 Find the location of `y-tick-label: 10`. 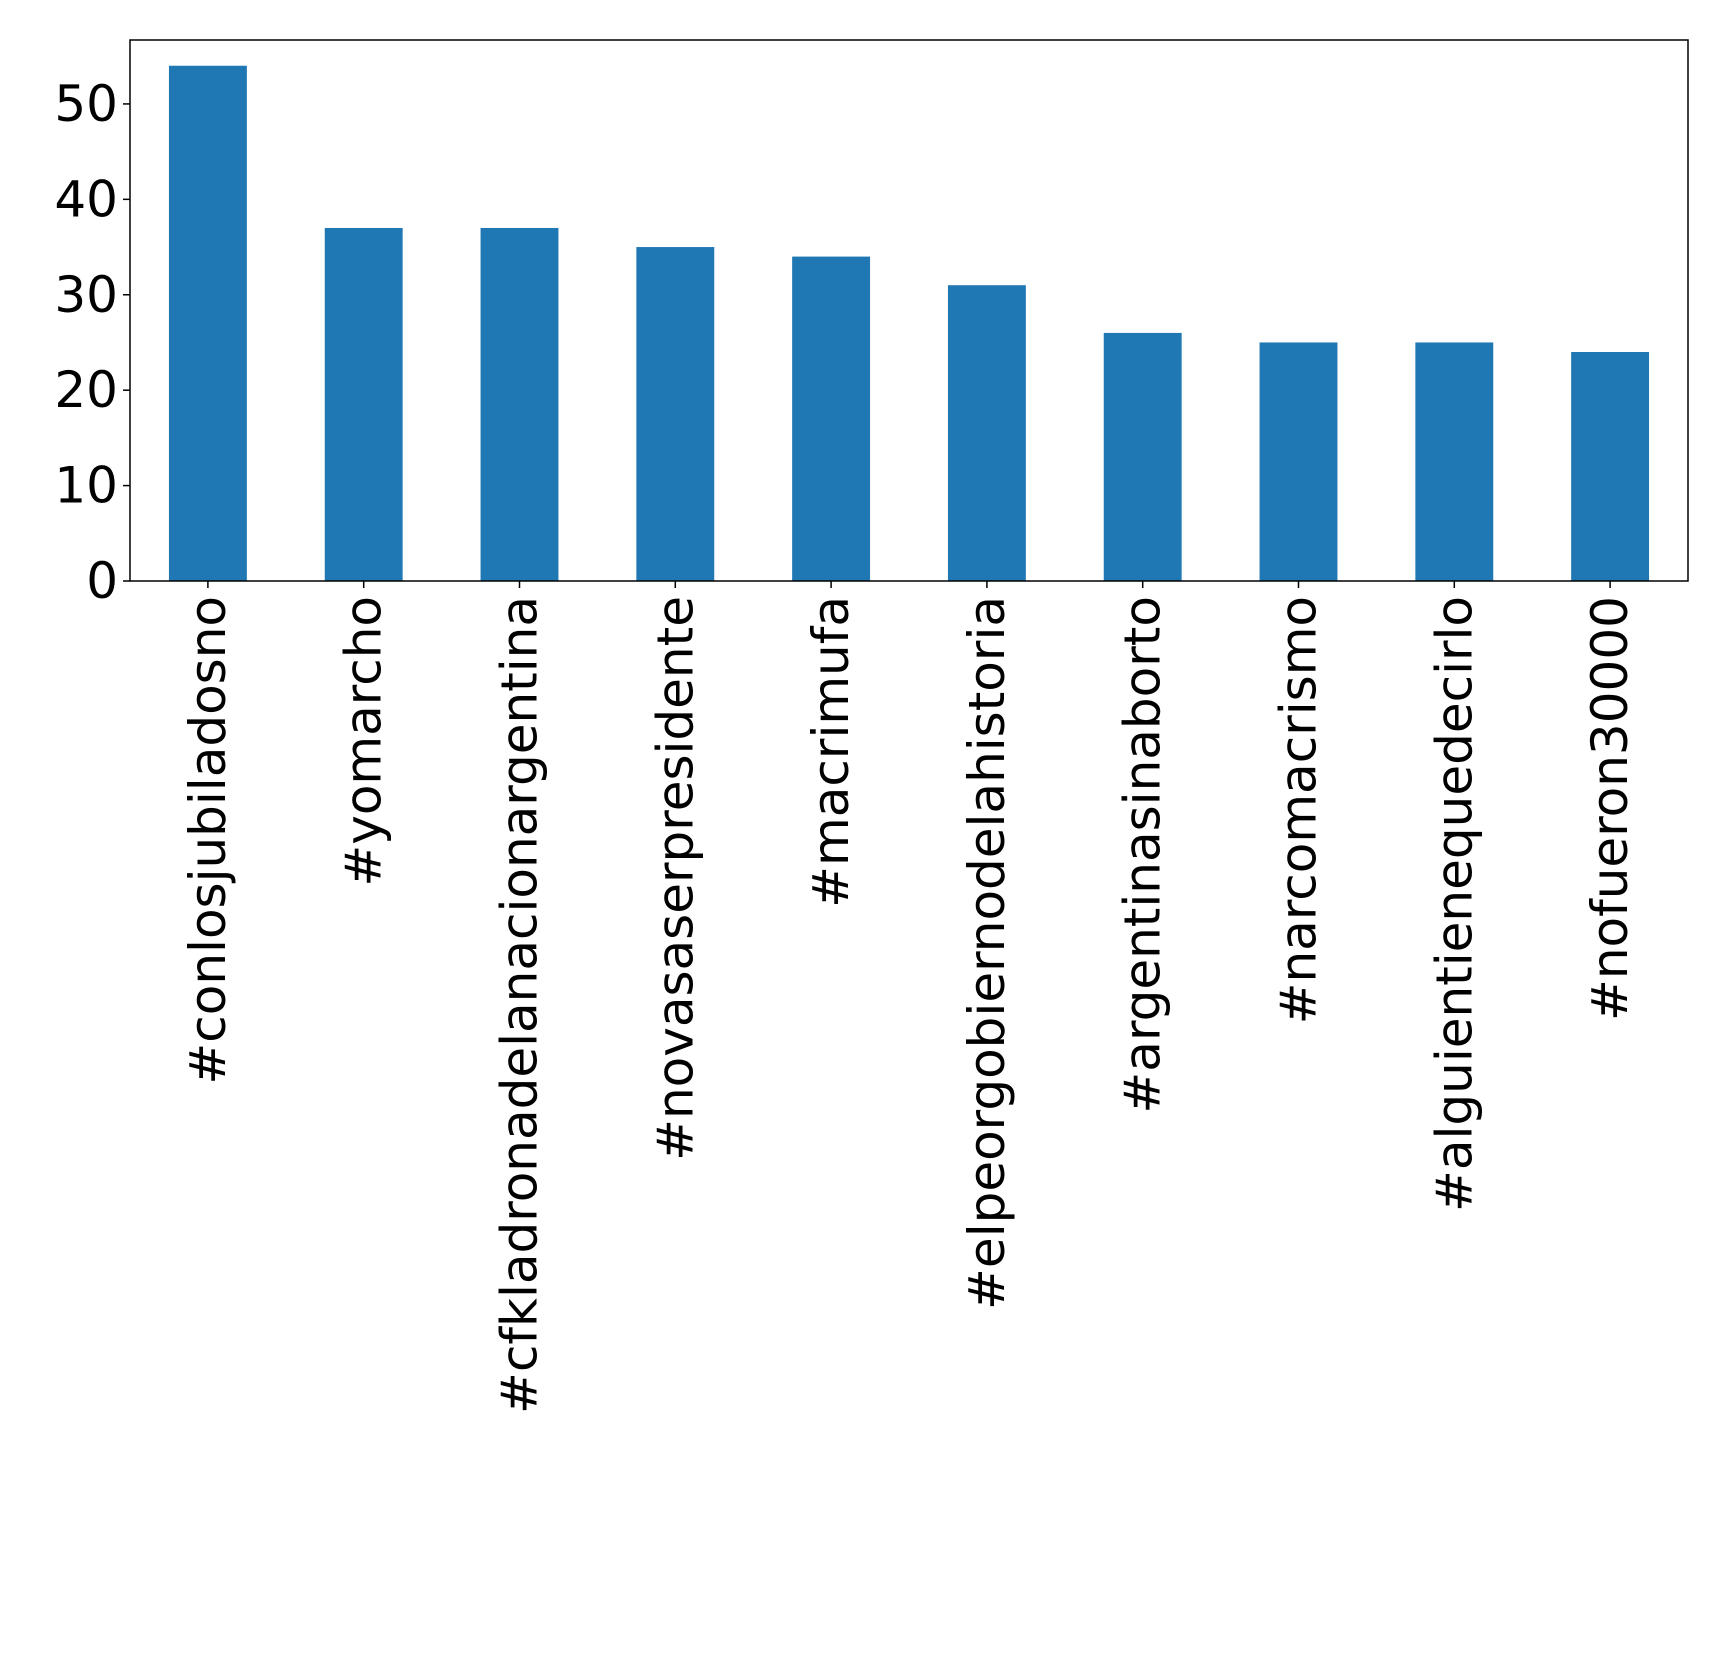

y-tick-label: 10 is located at coordinates (86, 486).